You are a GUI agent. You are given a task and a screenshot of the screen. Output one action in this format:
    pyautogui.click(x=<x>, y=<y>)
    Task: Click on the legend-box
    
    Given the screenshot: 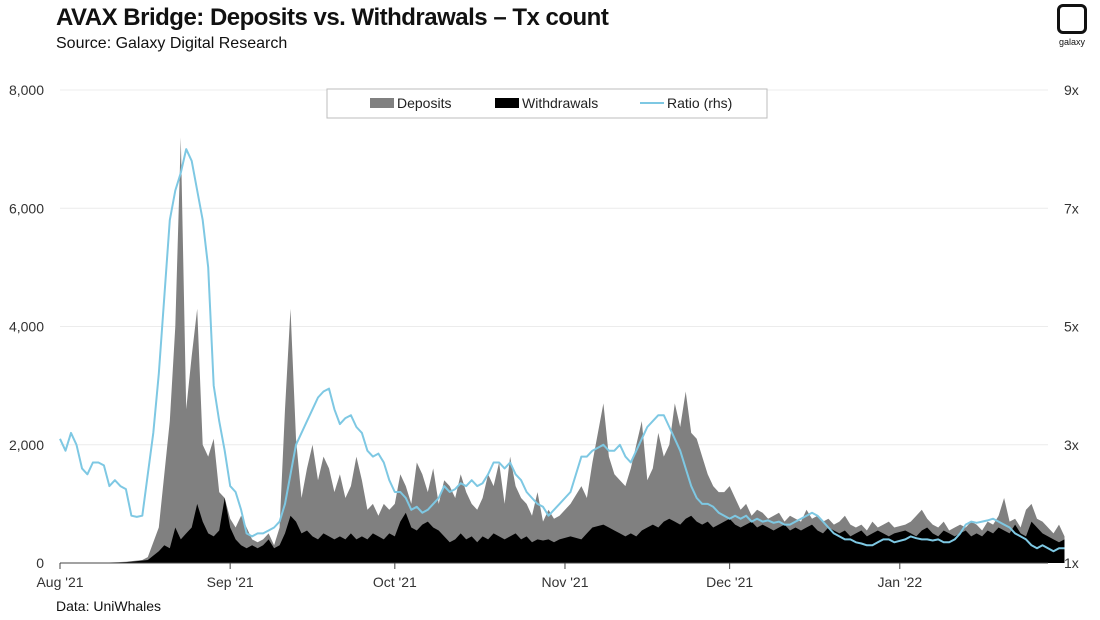 What is the action you would take?
    pyautogui.click(x=547, y=103)
    